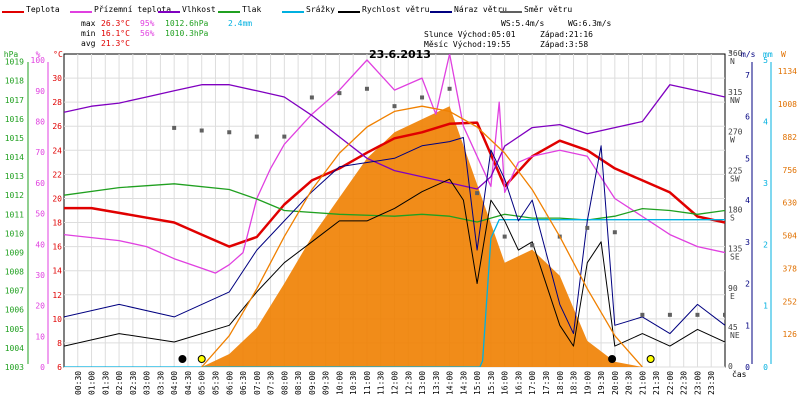 This screenshot has width=800, height=400. What do you see at coordinates (790, 334) in the screenshot?
I see `solar-tick-label: 126` at bounding box center [790, 334].